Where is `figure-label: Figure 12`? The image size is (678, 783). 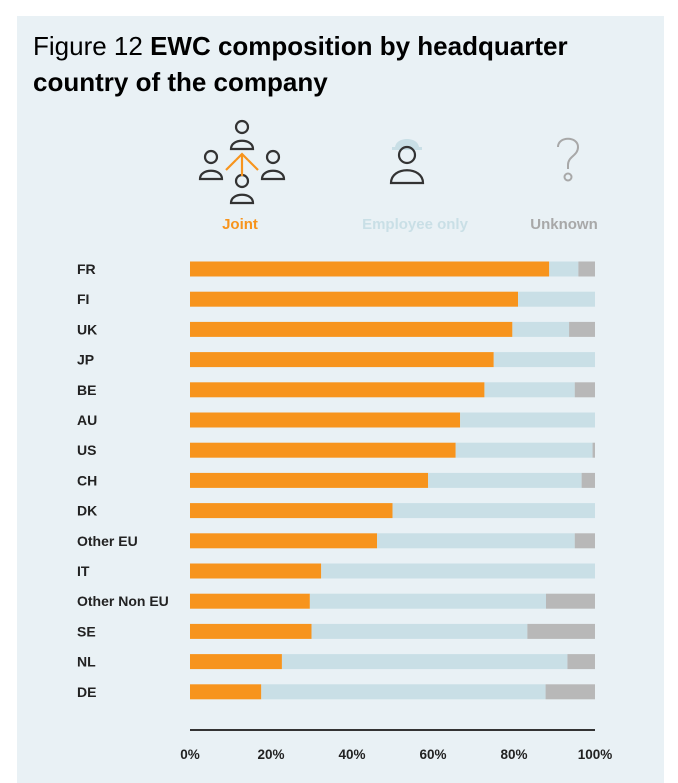 figure-label: Figure 12 is located at coordinates (88, 46).